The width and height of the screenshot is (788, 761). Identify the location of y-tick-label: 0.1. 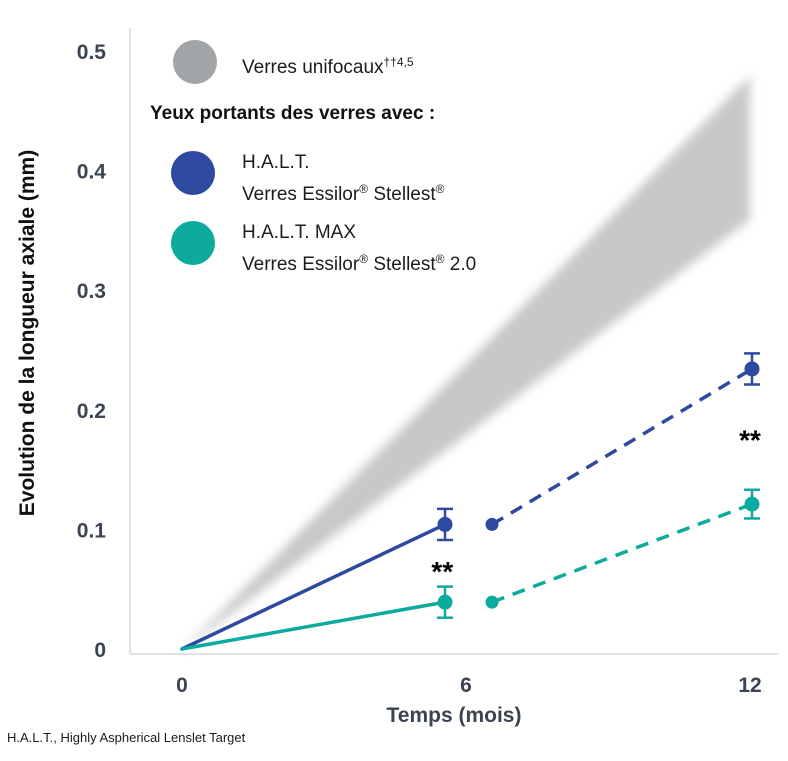
(92, 530).